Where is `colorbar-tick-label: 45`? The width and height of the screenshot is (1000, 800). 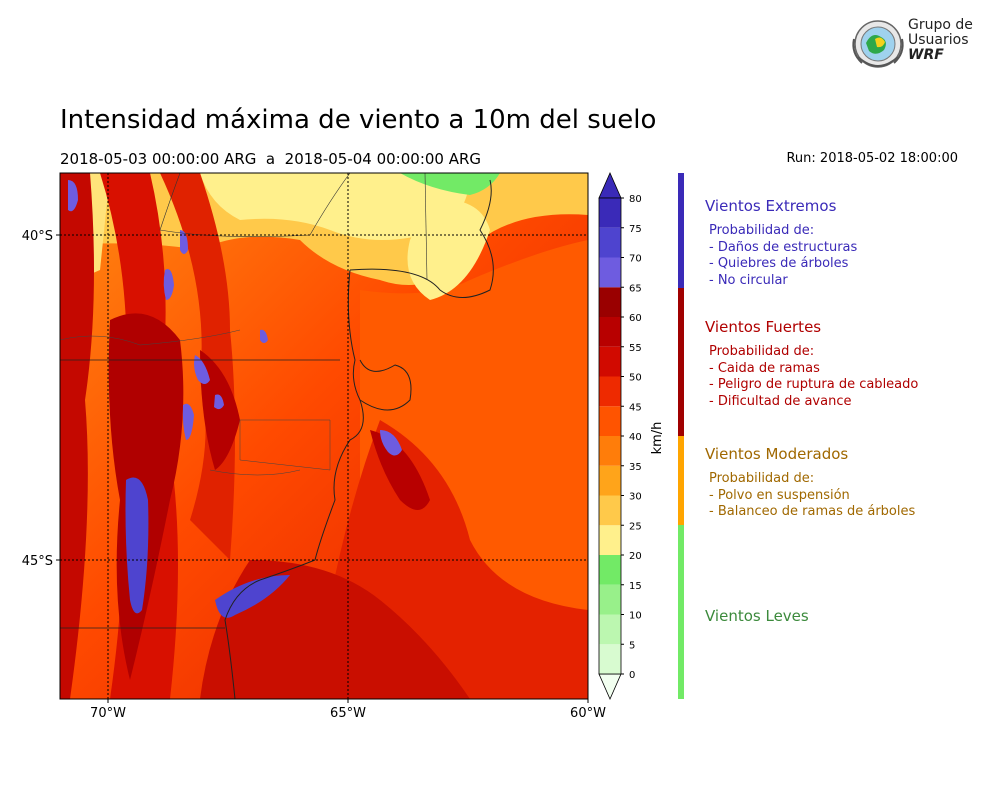 colorbar-tick-label: 45 is located at coordinates (635, 407).